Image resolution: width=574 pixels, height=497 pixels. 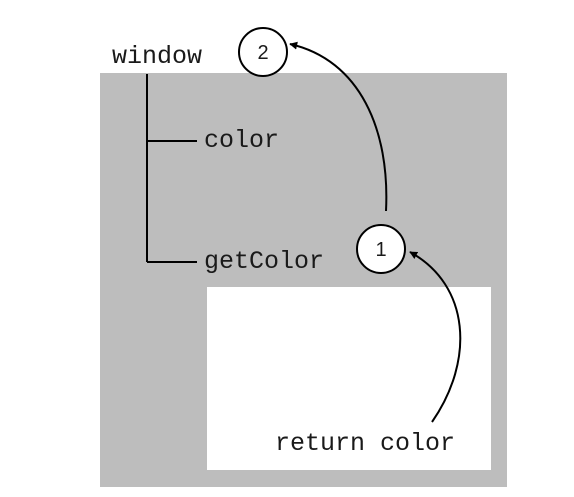 I want to click on tree-connectors, so click(x=171, y=168).